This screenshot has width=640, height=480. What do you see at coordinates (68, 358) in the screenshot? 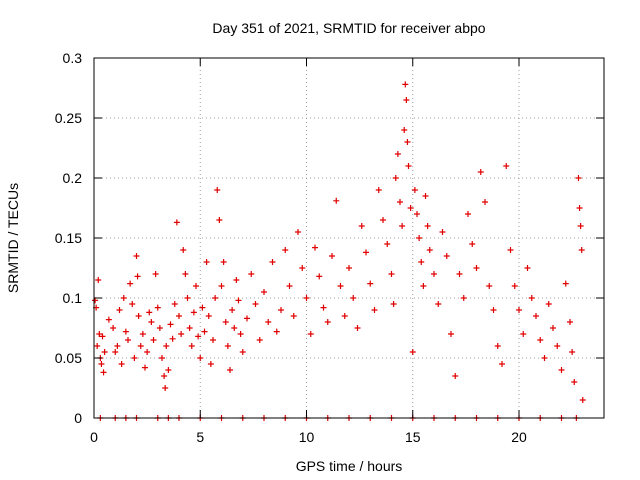
I see `y-tick-label: 0.05` at bounding box center [68, 358].